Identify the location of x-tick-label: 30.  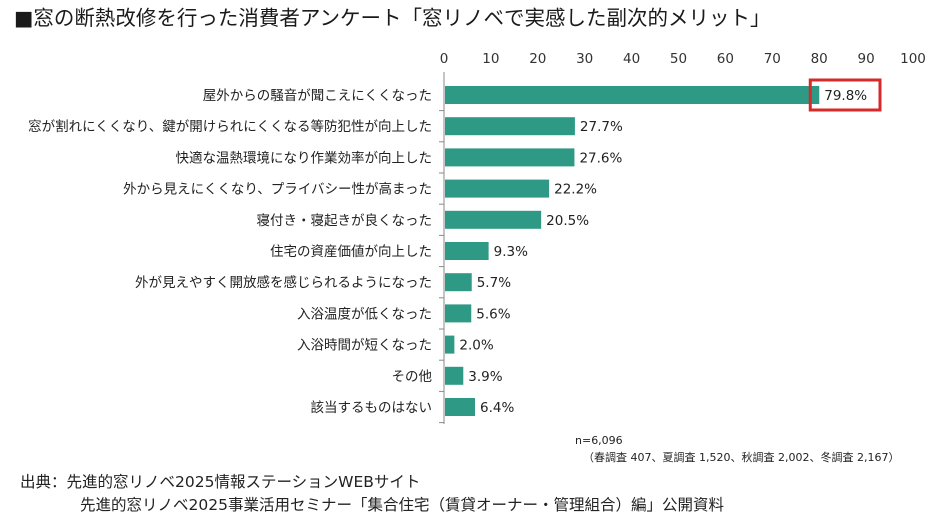
(584, 59).